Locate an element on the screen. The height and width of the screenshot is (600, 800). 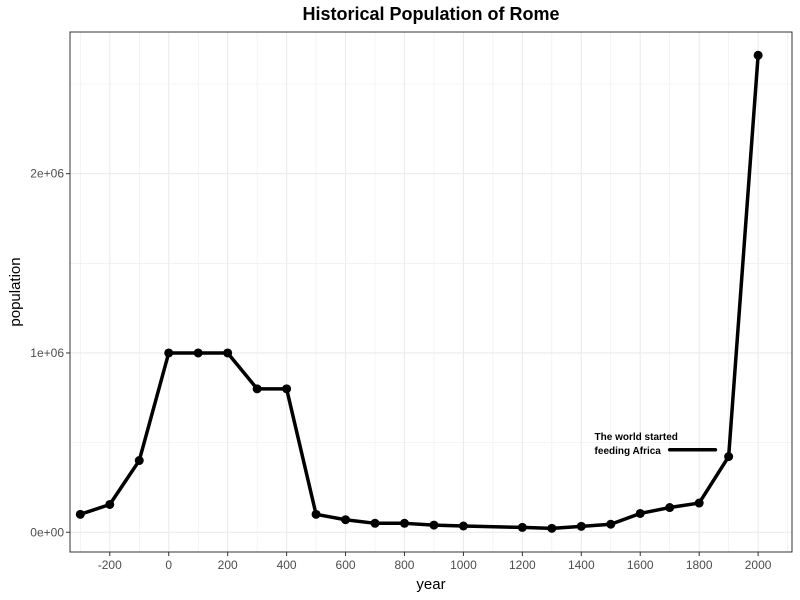
x-tick-label: 1400 is located at coordinates (581, 565).